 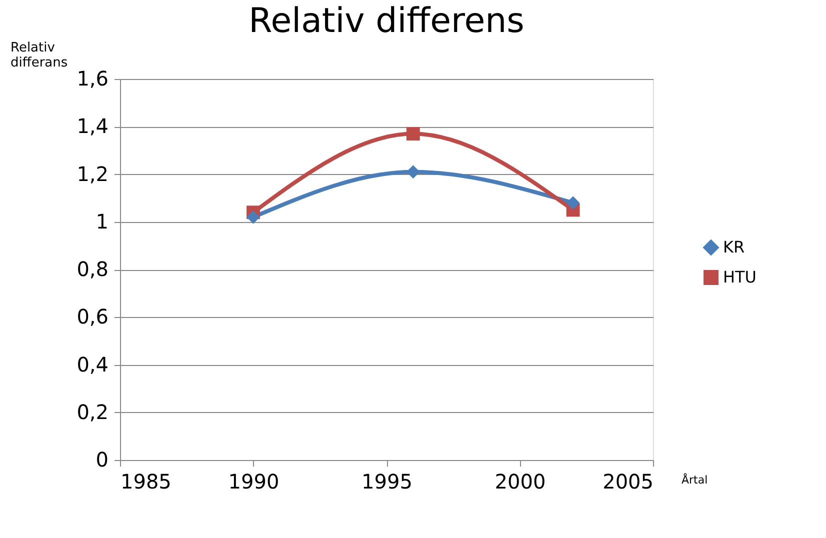 I want to click on x-tick-label: 1995, so click(x=387, y=482).